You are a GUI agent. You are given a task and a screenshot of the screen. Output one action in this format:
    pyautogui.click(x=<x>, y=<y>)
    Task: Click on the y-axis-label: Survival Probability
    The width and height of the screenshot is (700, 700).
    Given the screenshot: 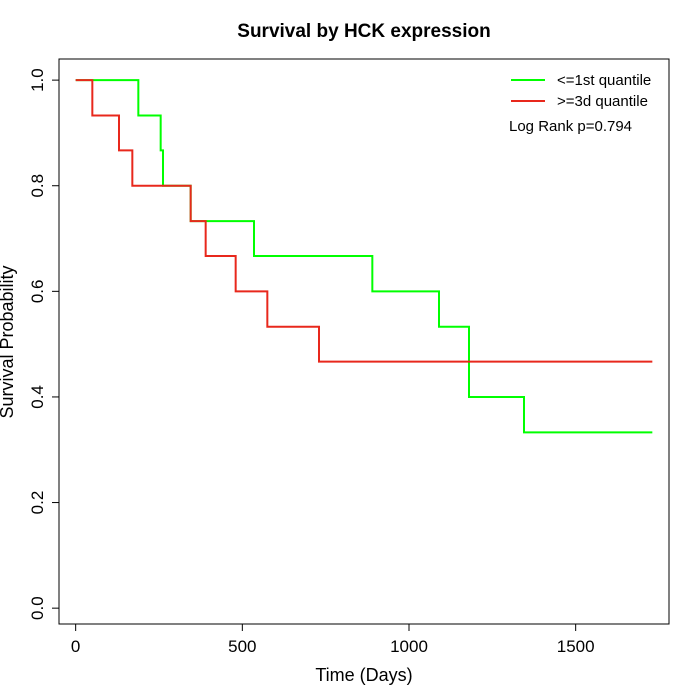 What is the action you would take?
    pyautogui.click(x=8, y=341)
    